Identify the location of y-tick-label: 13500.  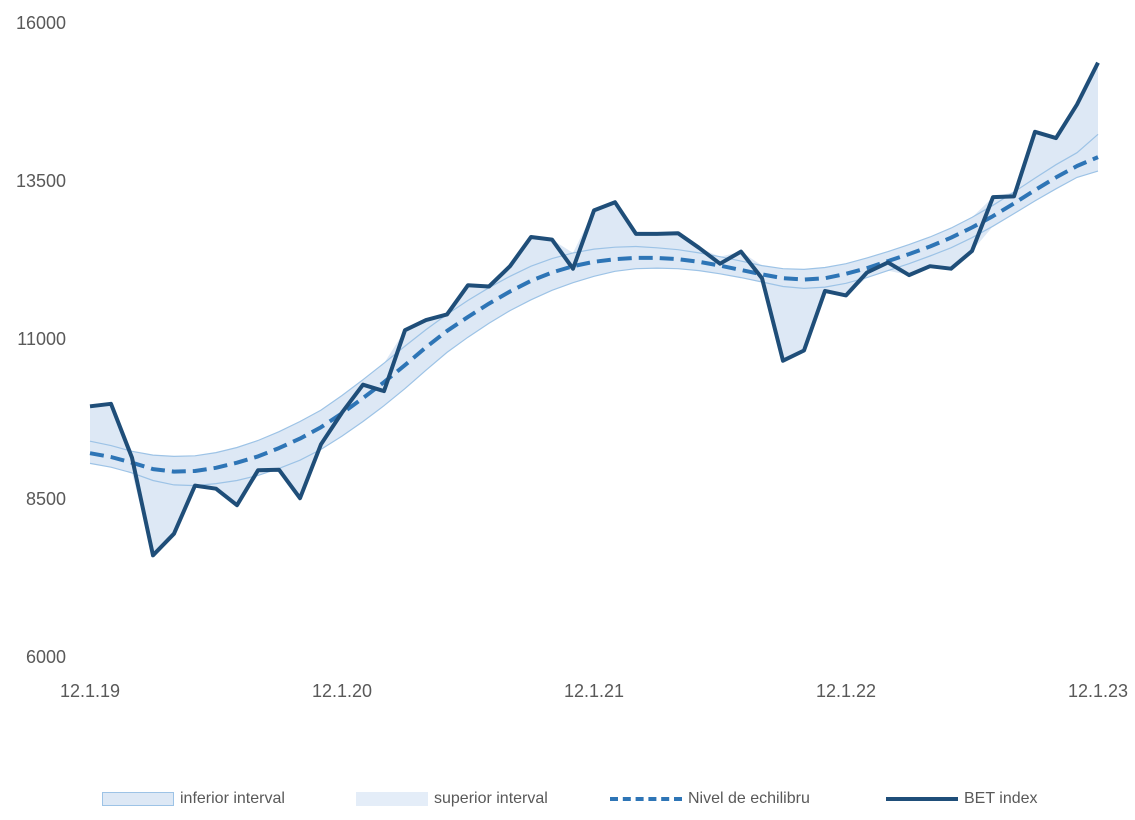
(41, 181).